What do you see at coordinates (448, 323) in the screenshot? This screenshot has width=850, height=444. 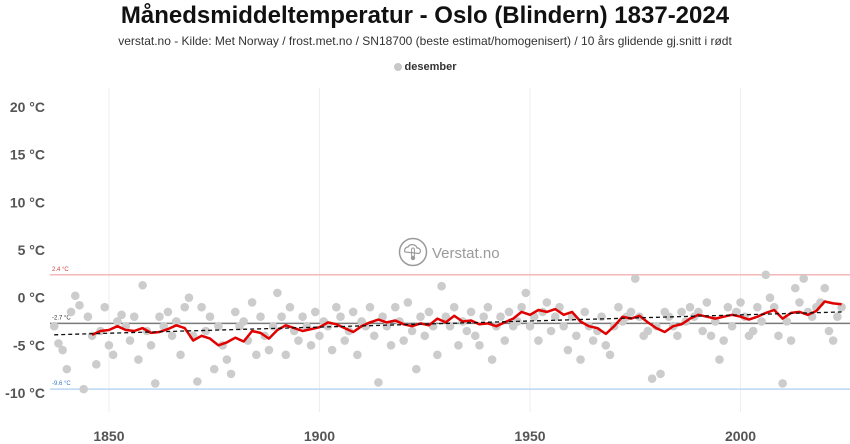 I see `trend-line` at bounding box center [448, 323].